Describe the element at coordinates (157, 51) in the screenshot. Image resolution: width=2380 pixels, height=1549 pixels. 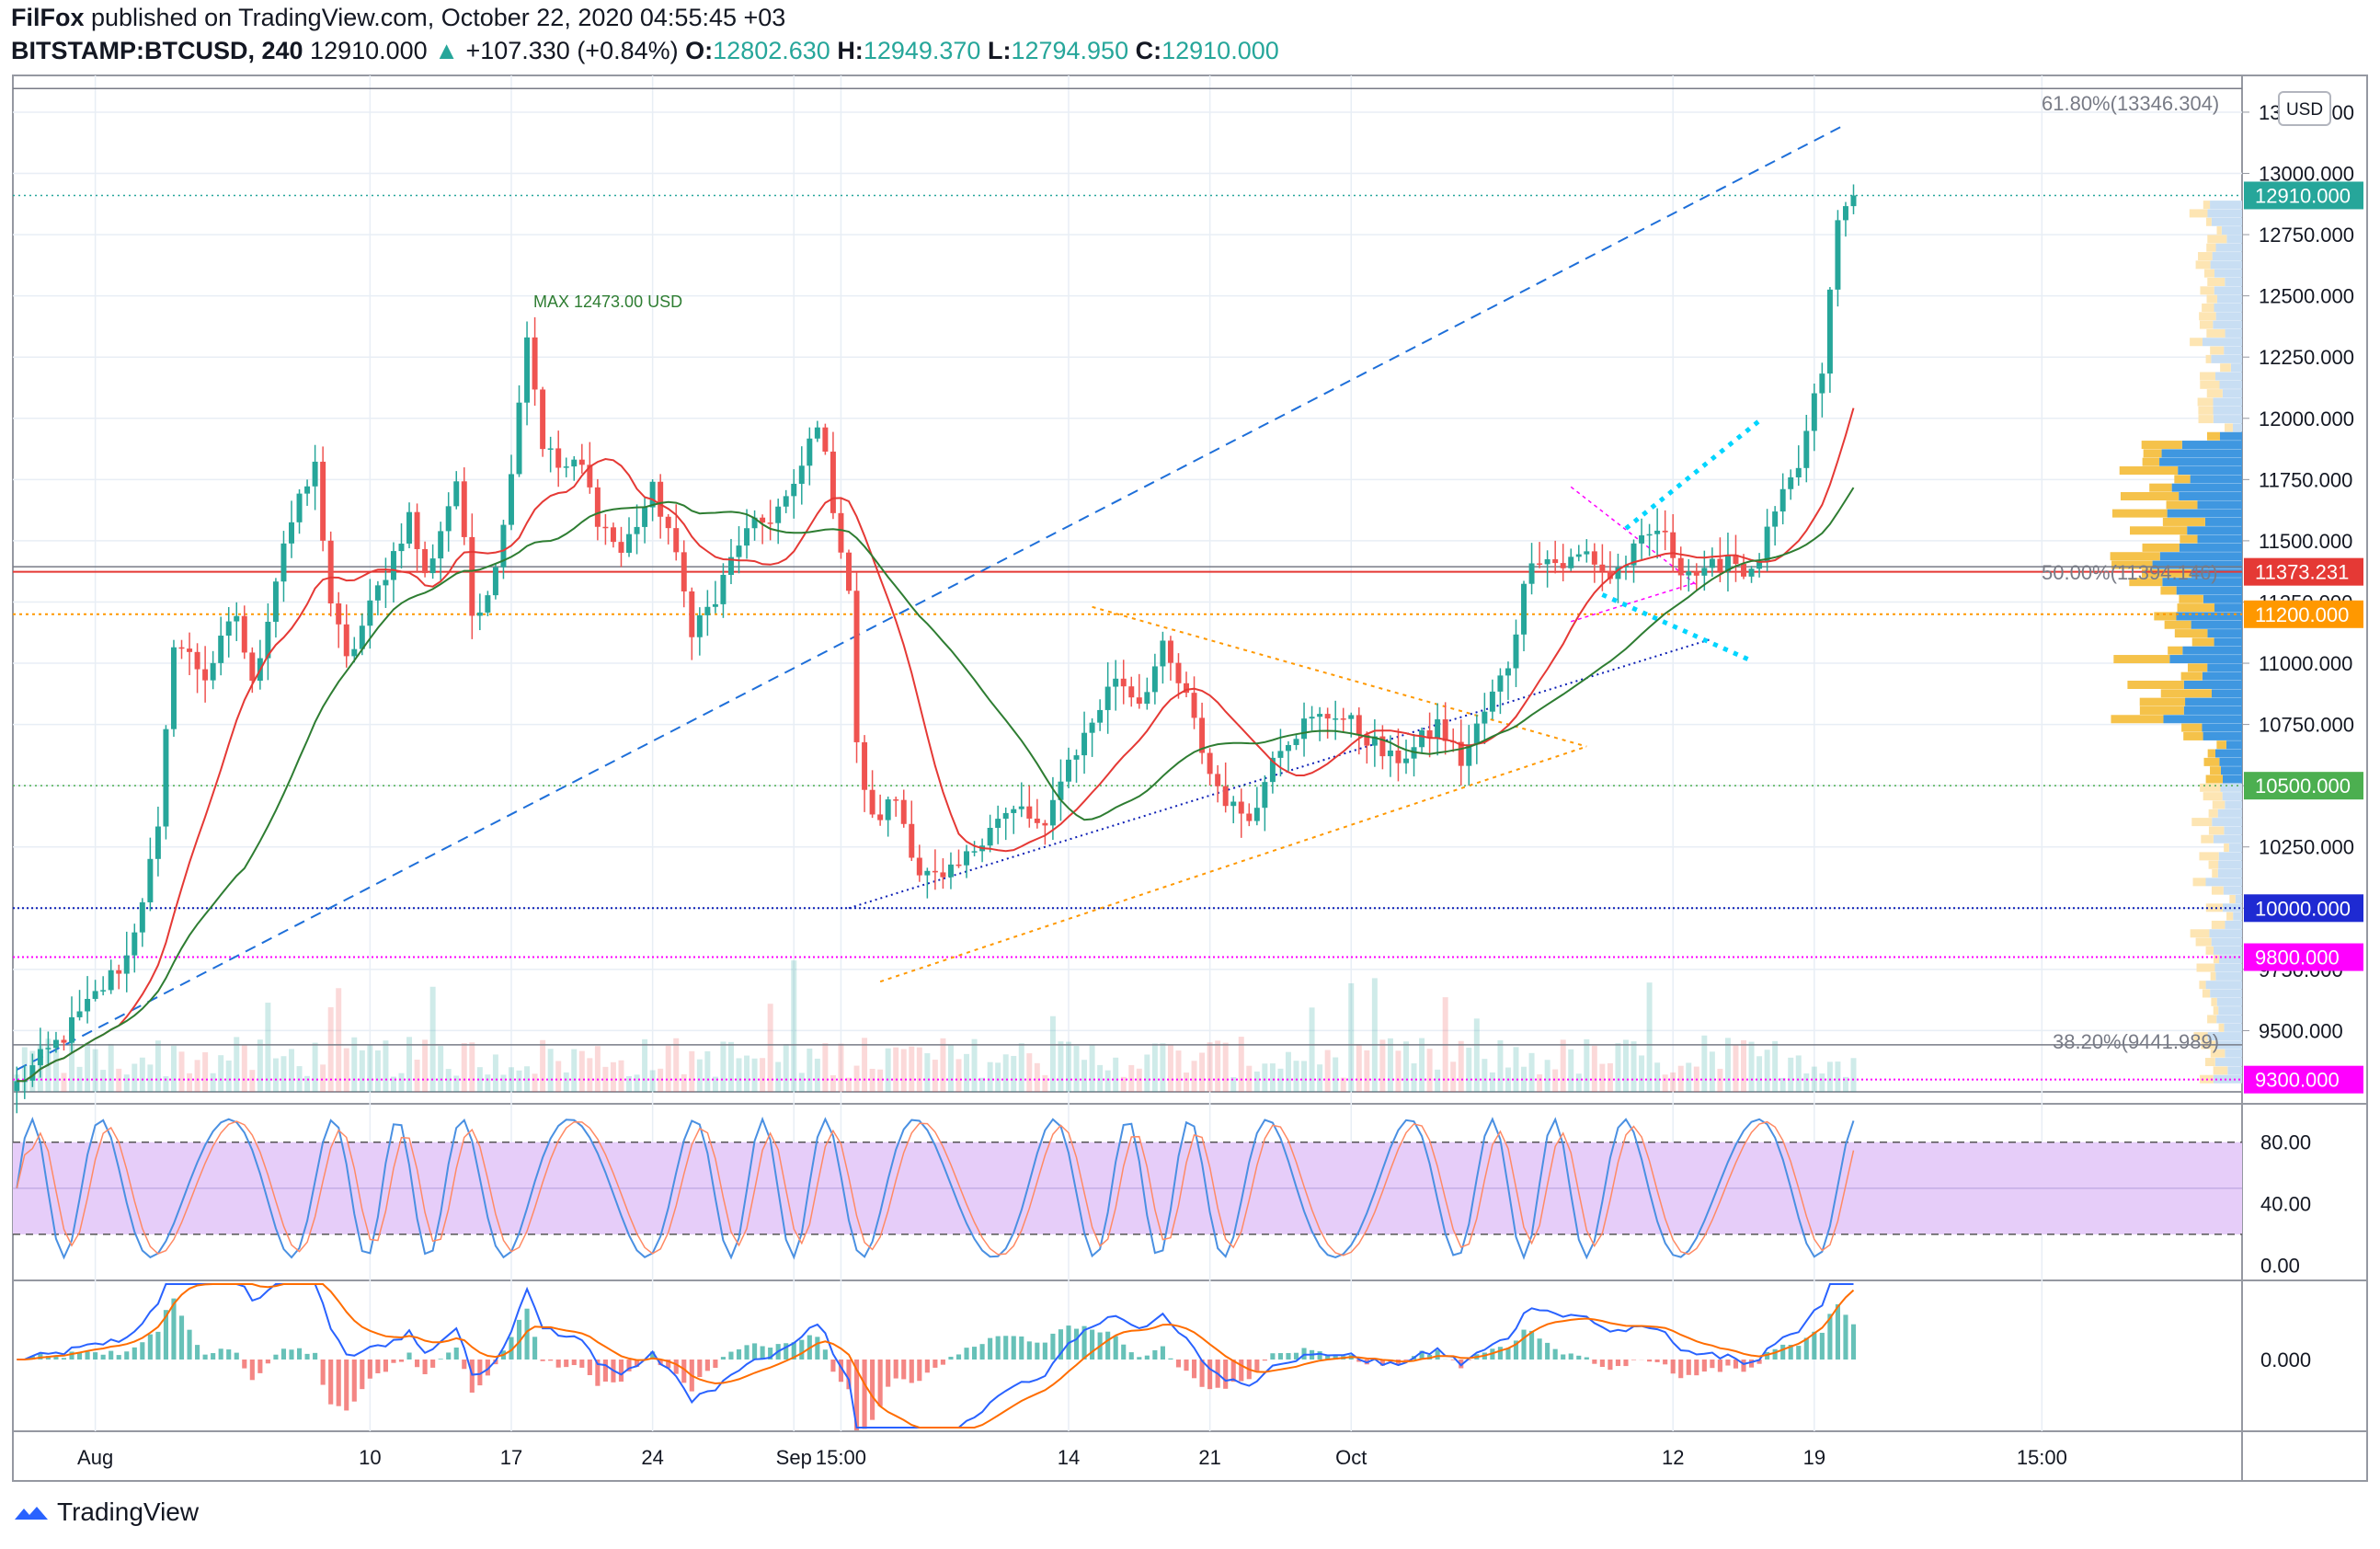
I see `symbol-title: BITSTAMP:BTCUSD, 240` at that location.